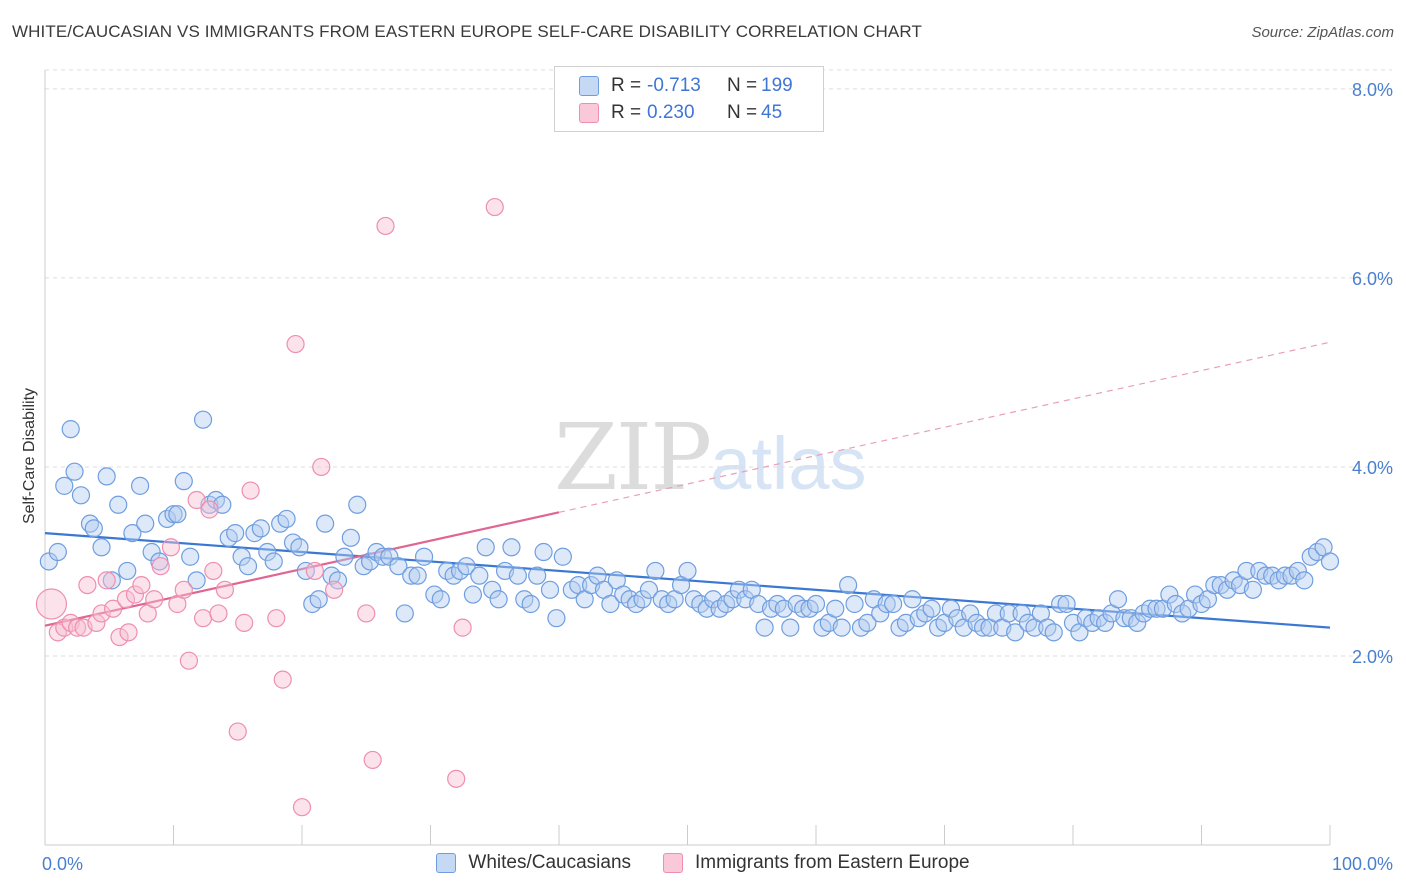 Image resolution: width=1406 pixels, height=892 pixels. What do you see at coordinates (832, 862) in the screenshot?
I see `bottom-legend-label-immigrants: Immigrants from Eastern Europe` at bounding box center [832, 862].